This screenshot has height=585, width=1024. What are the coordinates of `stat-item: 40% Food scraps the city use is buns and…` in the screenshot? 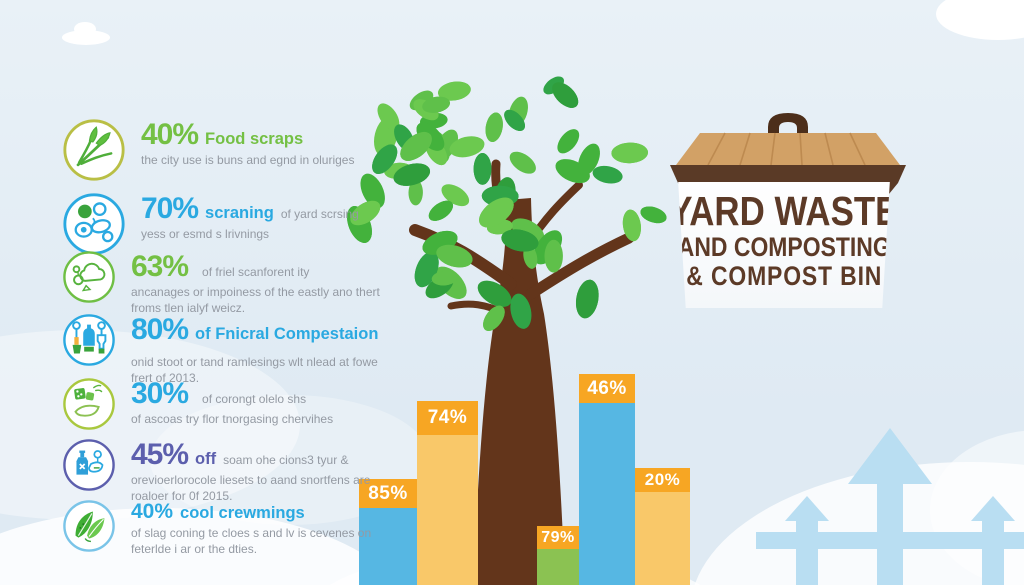 It's located at (227, 150).